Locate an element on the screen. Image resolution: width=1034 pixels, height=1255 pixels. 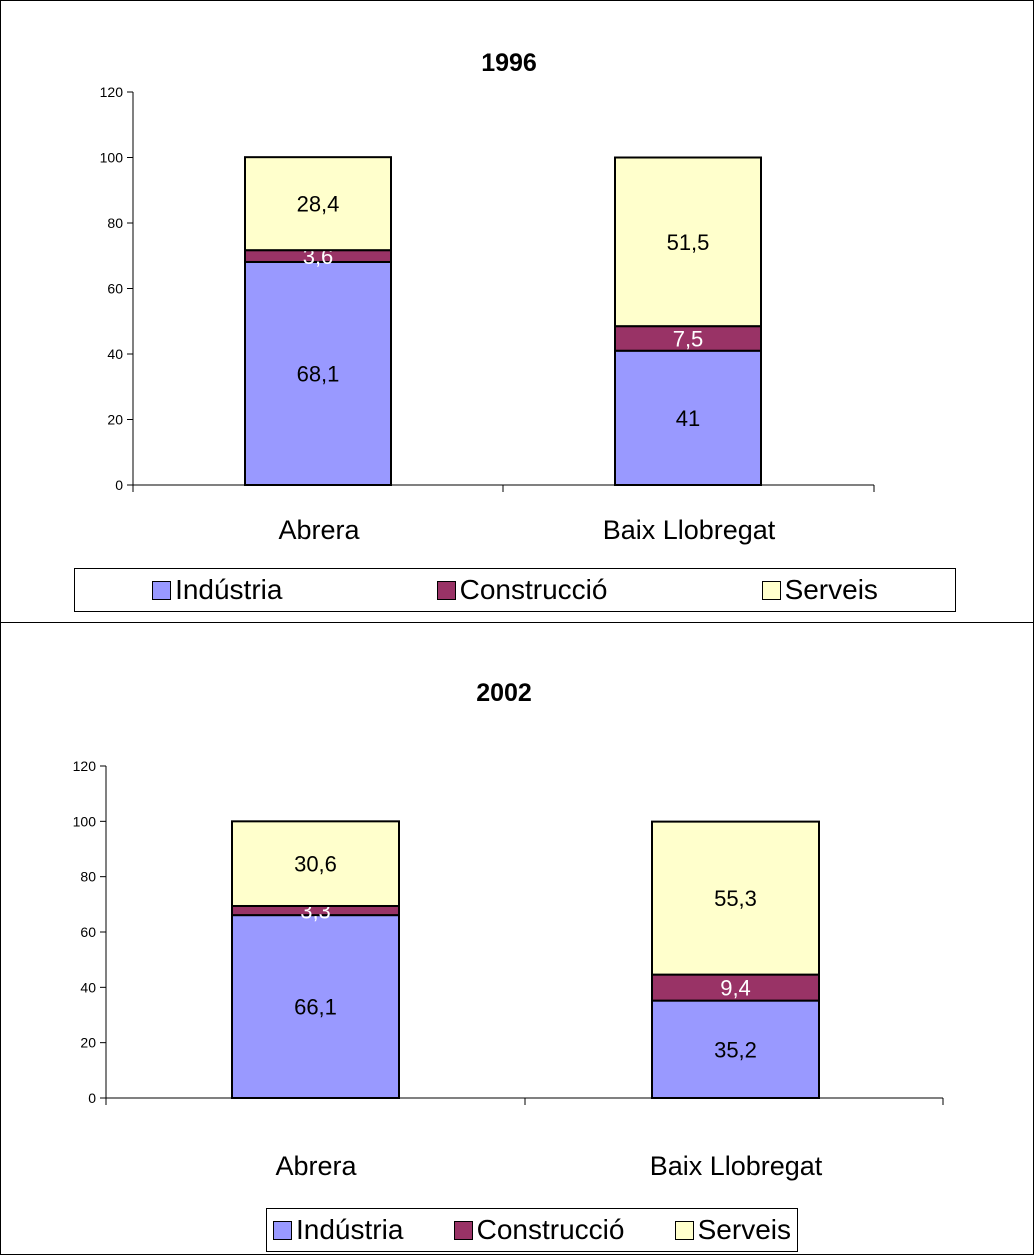
data-label-industria: 41 is located at coordinates (688, 418).